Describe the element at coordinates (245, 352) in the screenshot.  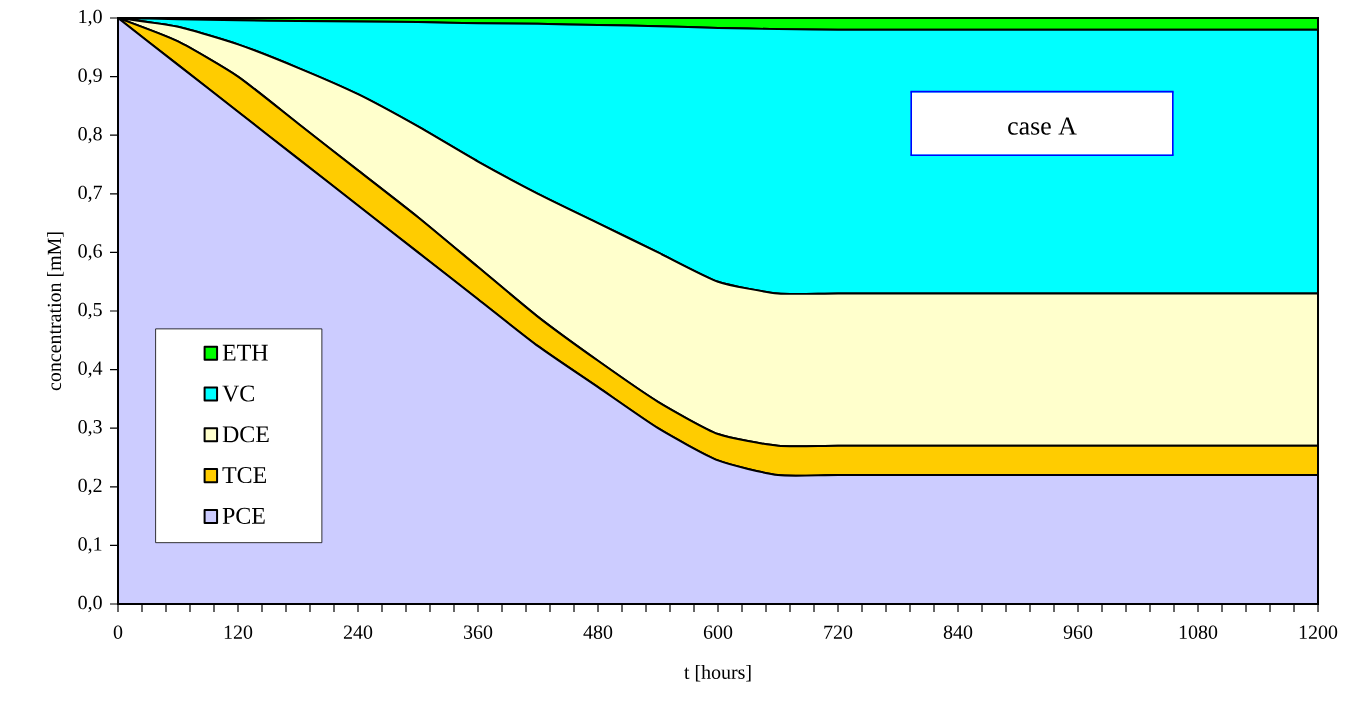
I see `legend-label: ETH` at that location.